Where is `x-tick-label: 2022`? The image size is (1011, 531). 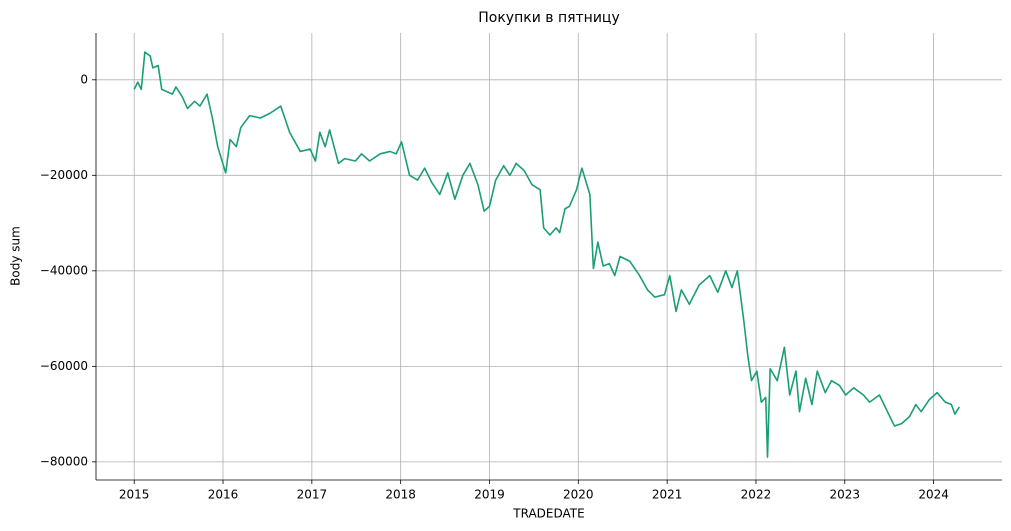
x-tick-label: 2022 is located at coordinates (756, 495).